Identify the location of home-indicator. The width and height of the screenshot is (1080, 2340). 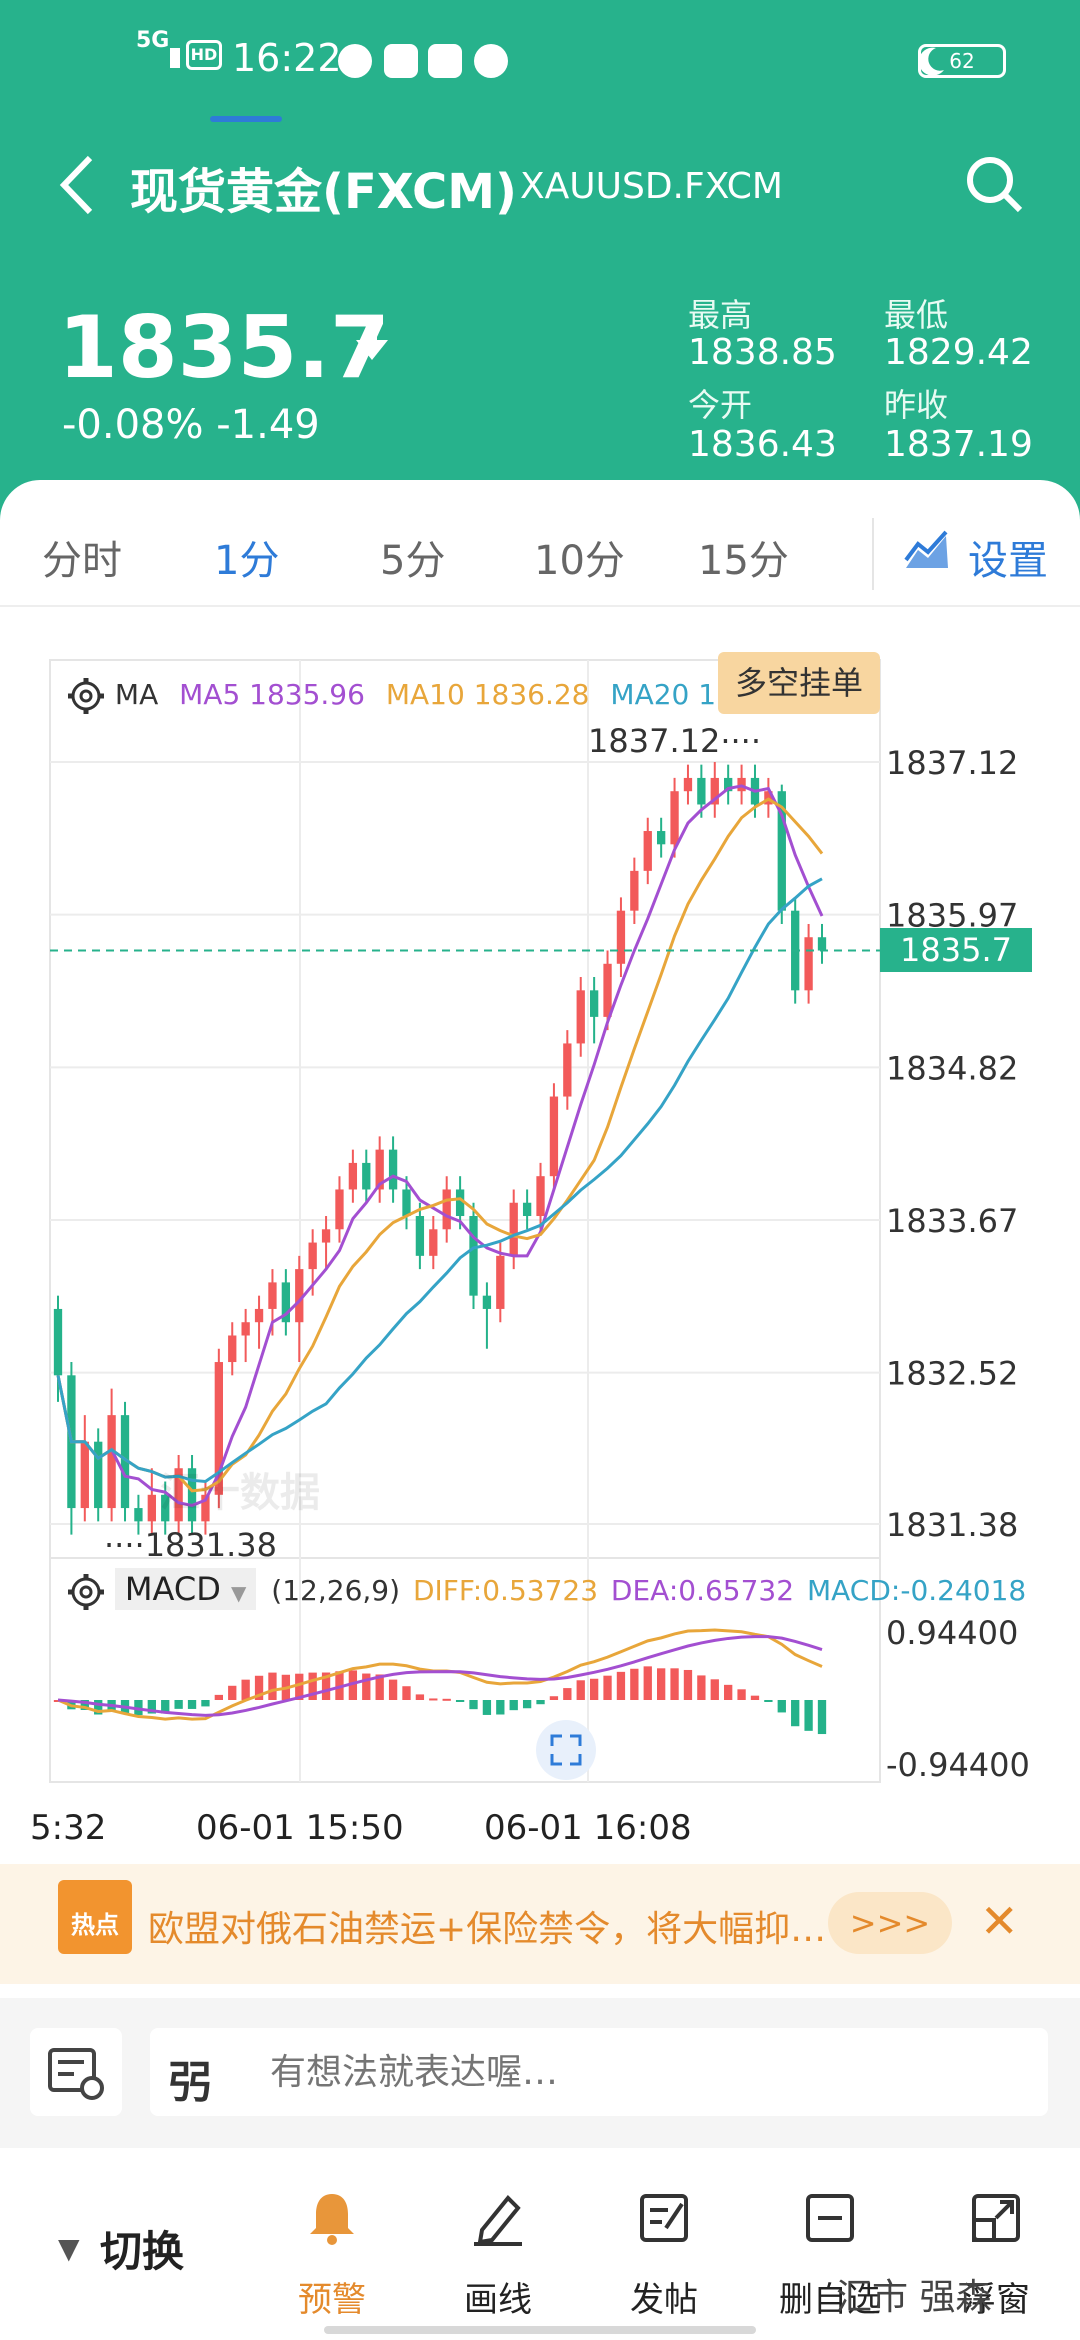
(540, 2330).